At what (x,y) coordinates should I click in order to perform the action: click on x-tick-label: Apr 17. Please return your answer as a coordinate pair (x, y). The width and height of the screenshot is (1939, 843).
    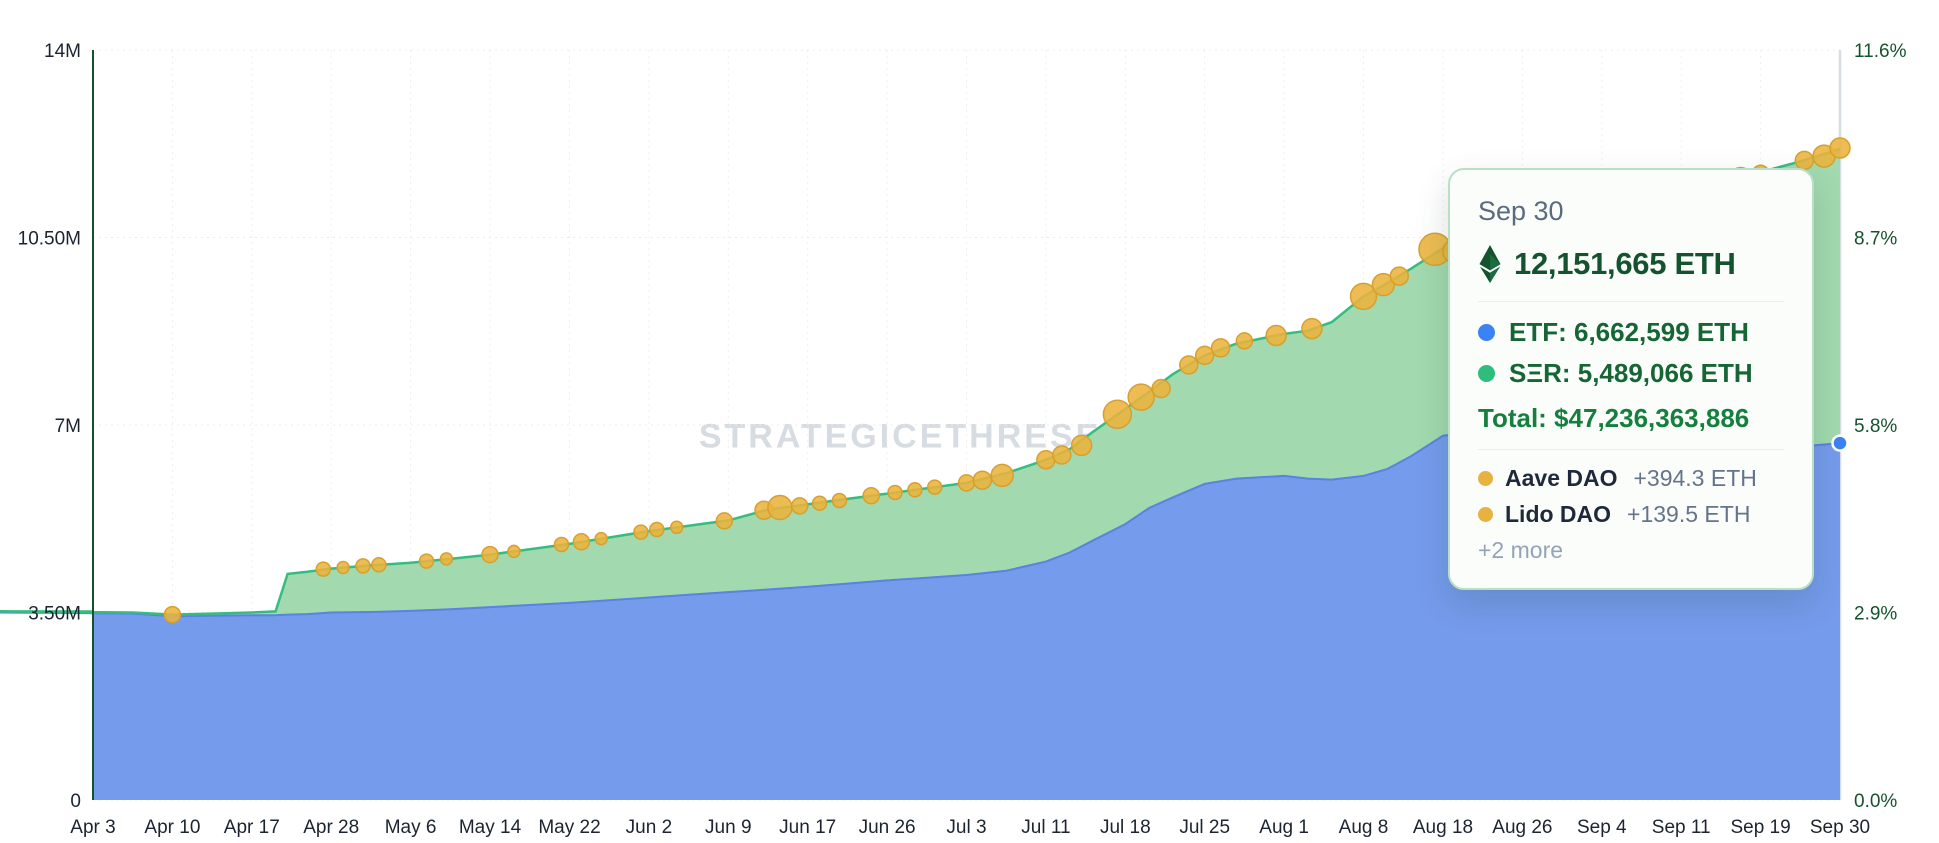
    Looking at the image, I should click on (252, 827).